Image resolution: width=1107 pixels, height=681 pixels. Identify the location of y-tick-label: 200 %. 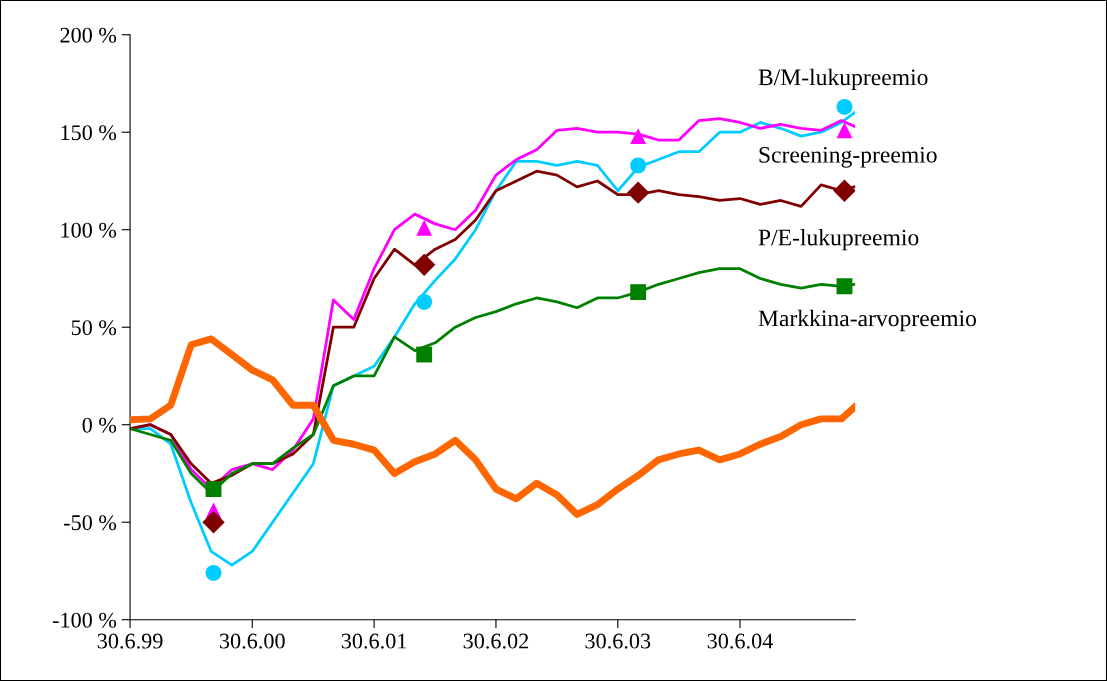
(88, 35).